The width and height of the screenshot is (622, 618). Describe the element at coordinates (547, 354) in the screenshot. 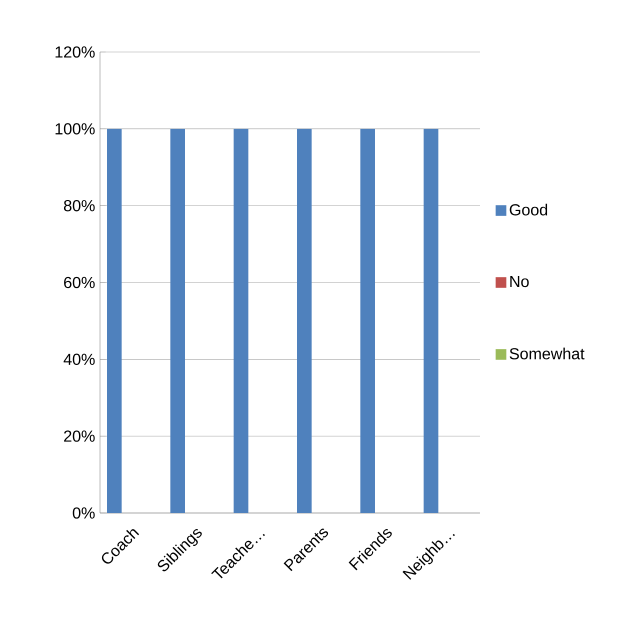

I see `legend-label: Somewhat` at that location.